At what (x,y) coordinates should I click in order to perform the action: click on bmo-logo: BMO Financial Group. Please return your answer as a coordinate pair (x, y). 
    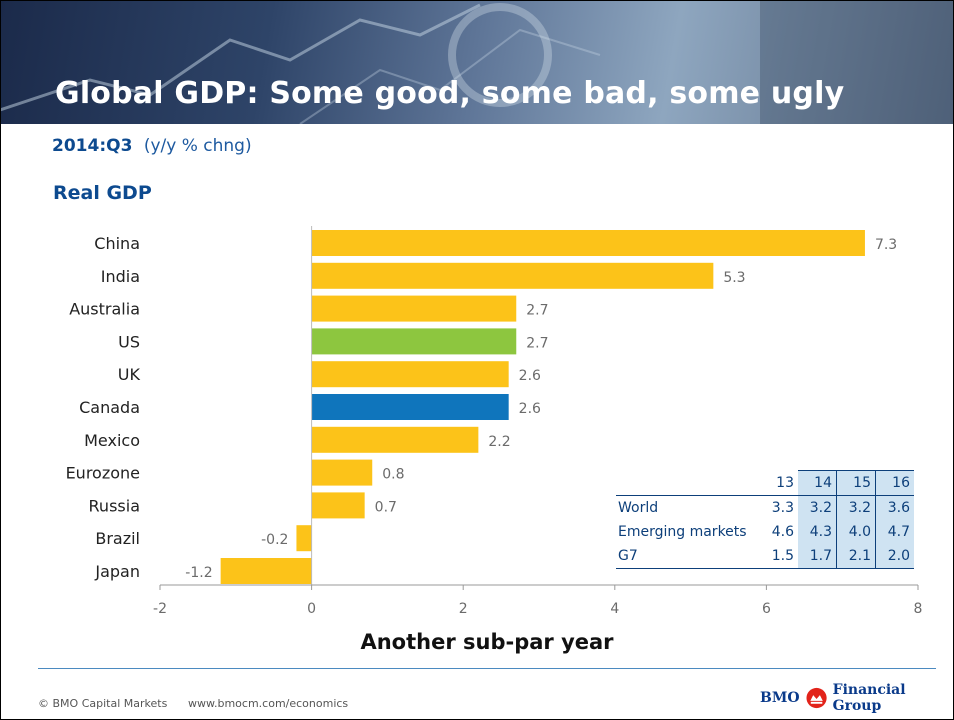
    Looking at the image, I should click on (857, 698).